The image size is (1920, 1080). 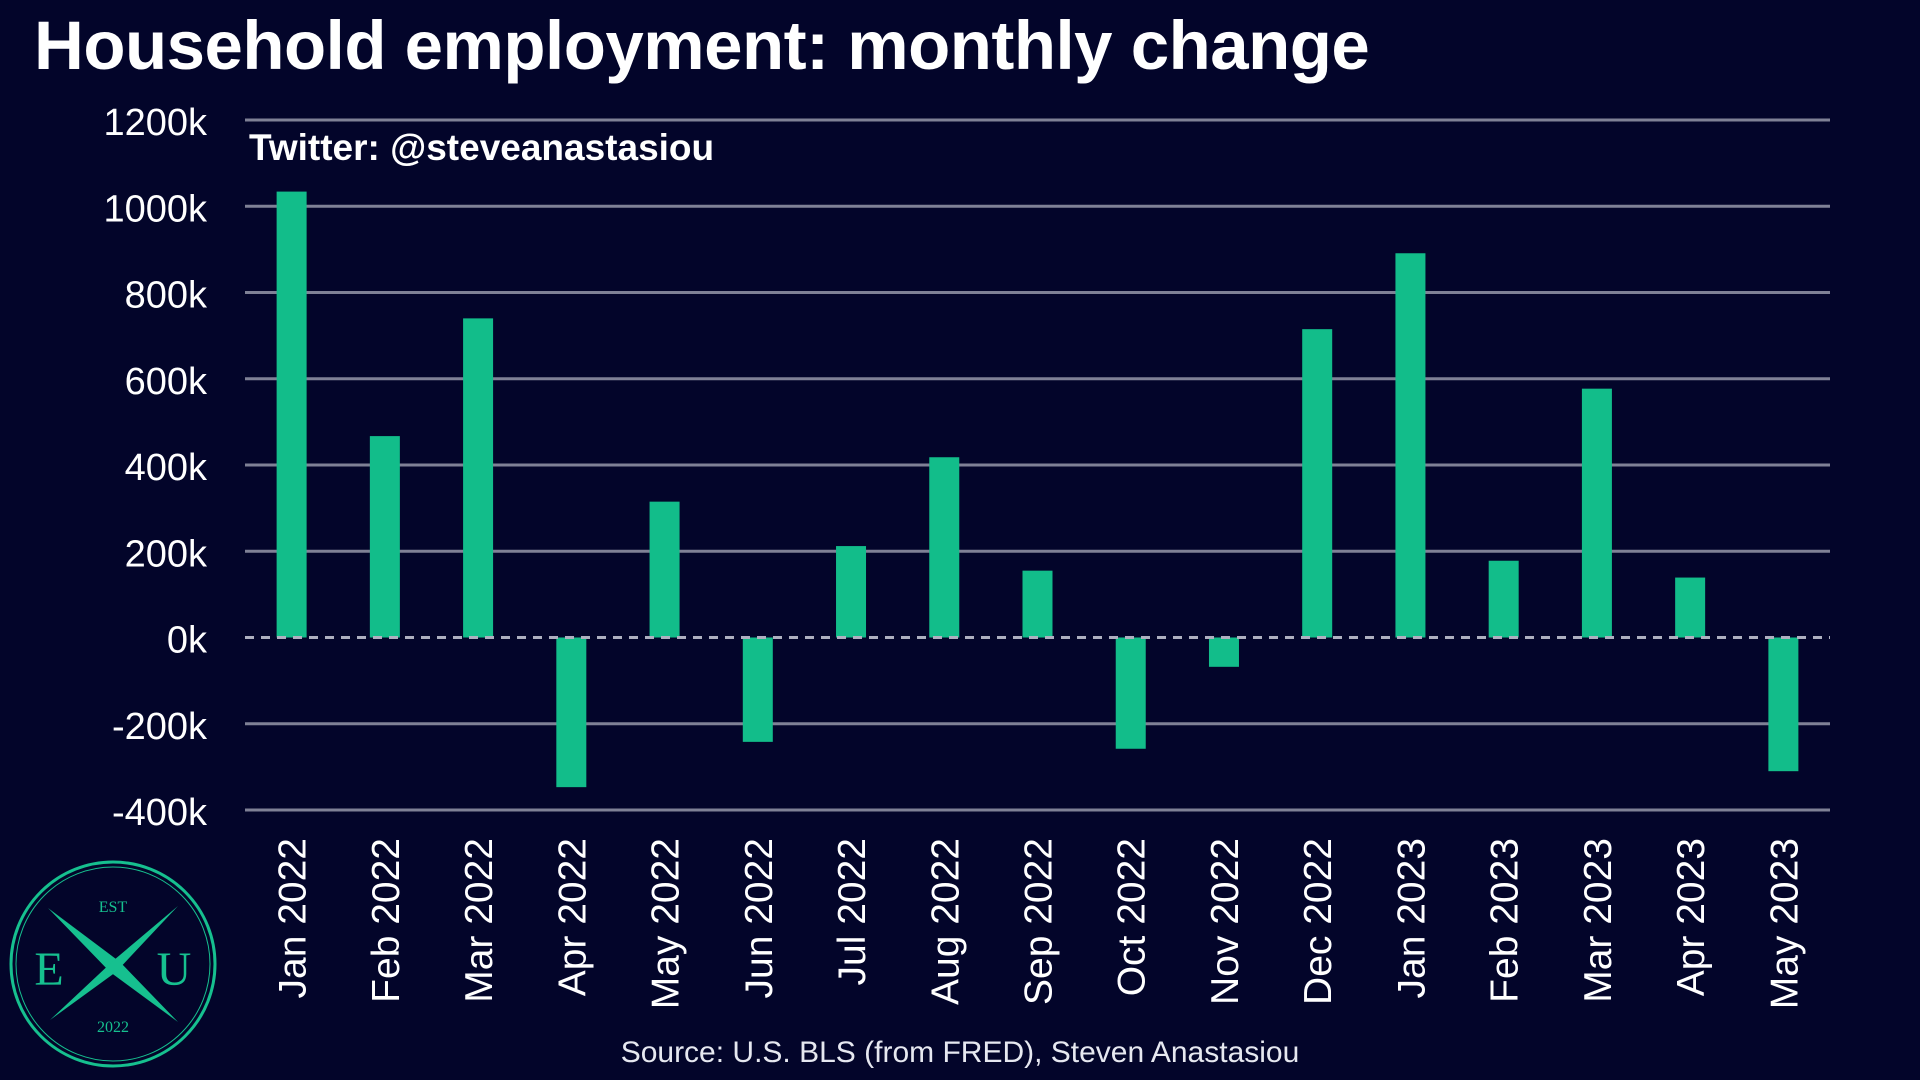 I want to click on y-tick-label: 400k, so click(x=166, y=468).